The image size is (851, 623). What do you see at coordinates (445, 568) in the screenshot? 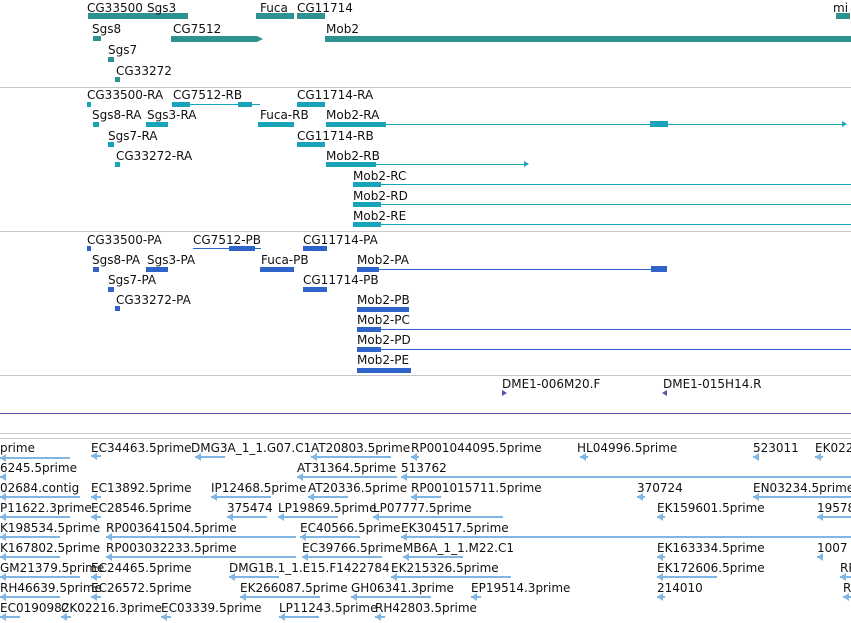
I see `feature-label: EK215326.5prime` at bounding box center [445, 568].